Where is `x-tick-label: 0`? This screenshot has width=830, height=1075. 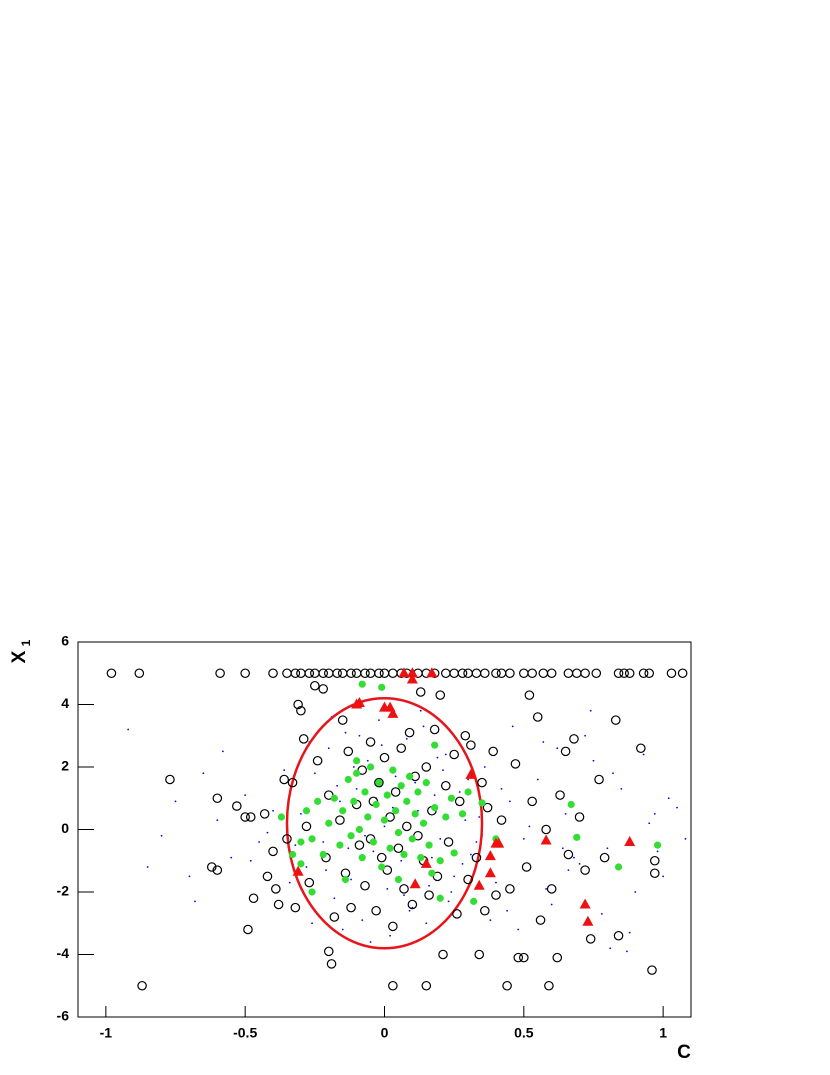
x-tick-label: 0 is located at coordinates (385, 1033).